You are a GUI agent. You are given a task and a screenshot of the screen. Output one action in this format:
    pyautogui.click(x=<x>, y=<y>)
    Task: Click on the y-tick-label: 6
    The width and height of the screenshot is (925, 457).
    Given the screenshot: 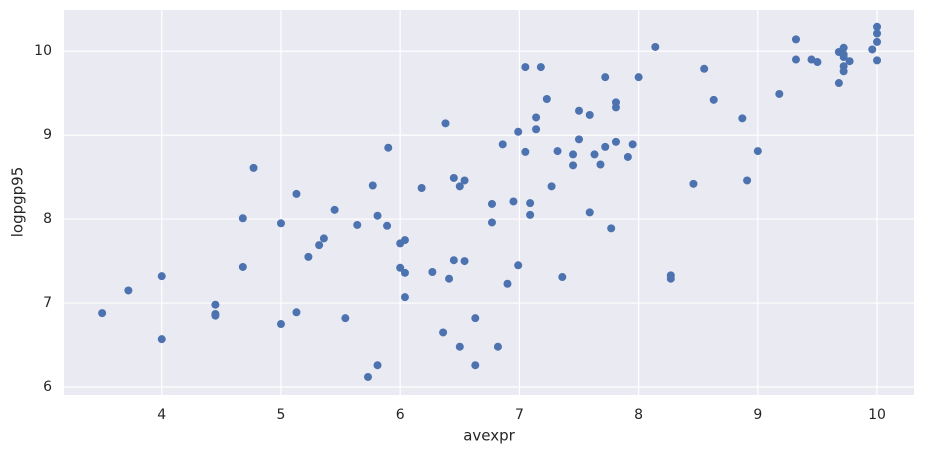 What is the action you would take?
    pyautogui.click(x=47, y=387)
    